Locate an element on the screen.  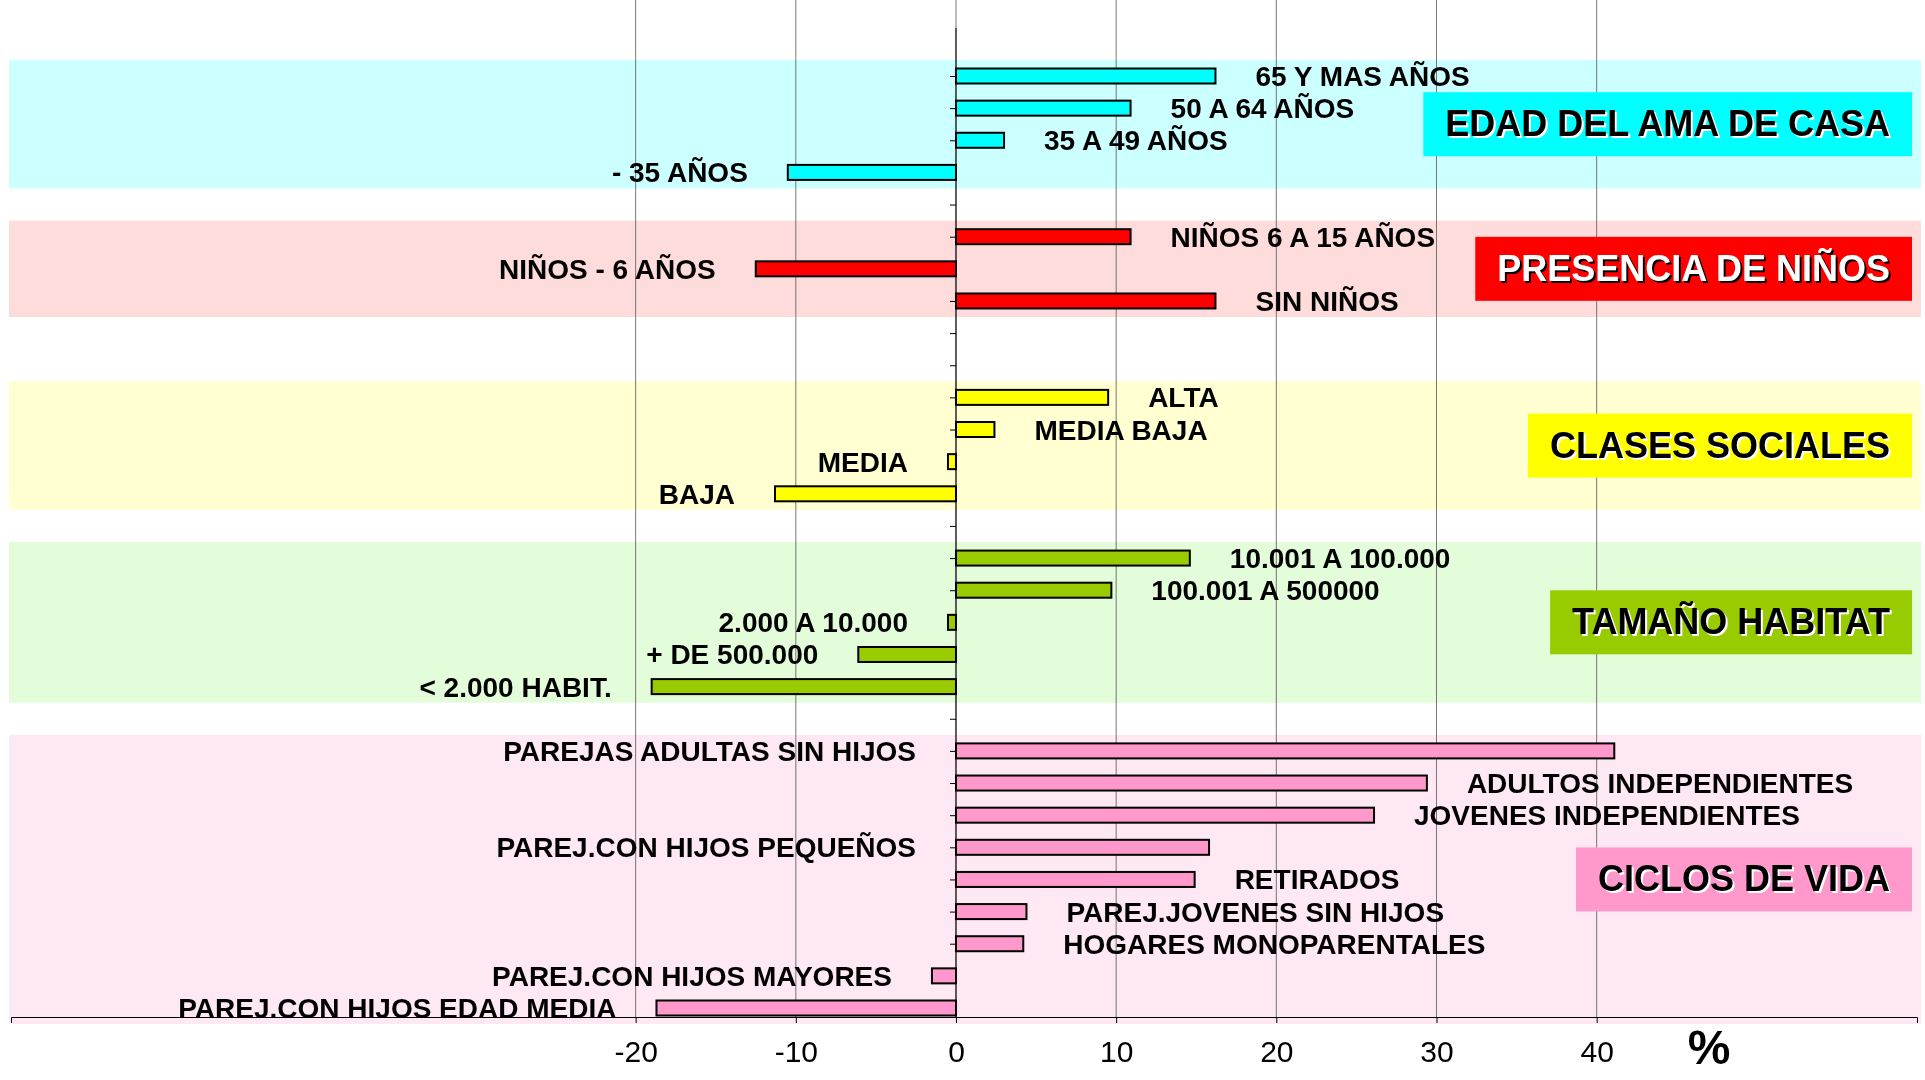
text: PRESENCIA DE NIÑOS is located at coordinates (1693, 267).